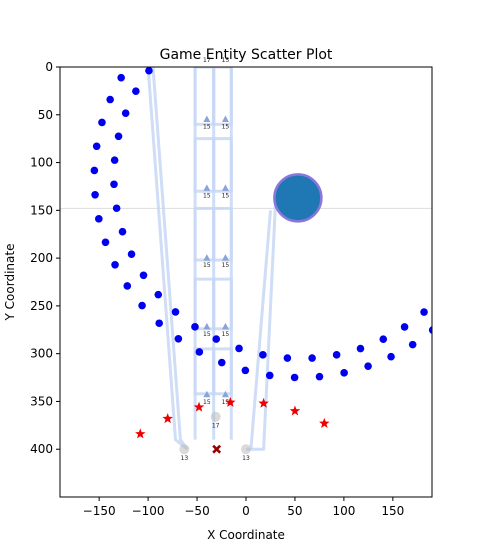 The height and width of the screenshot is (560, 480). I want to click on x-tick-label-3: 0, so click(246, 511).